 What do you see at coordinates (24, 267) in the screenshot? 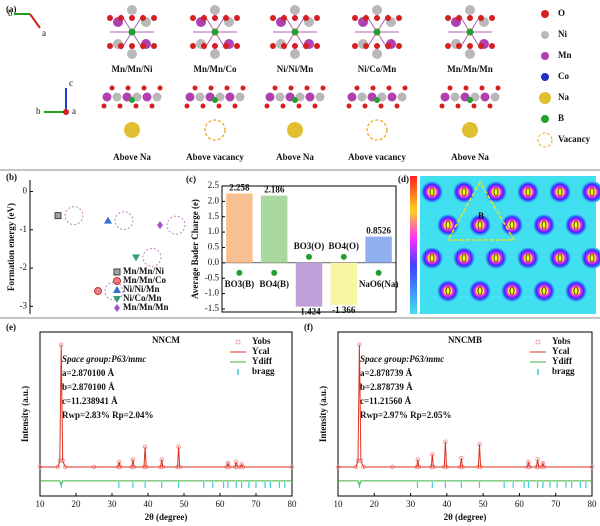
I see `y-tick-label: -2` at bounding box center [24, 267].